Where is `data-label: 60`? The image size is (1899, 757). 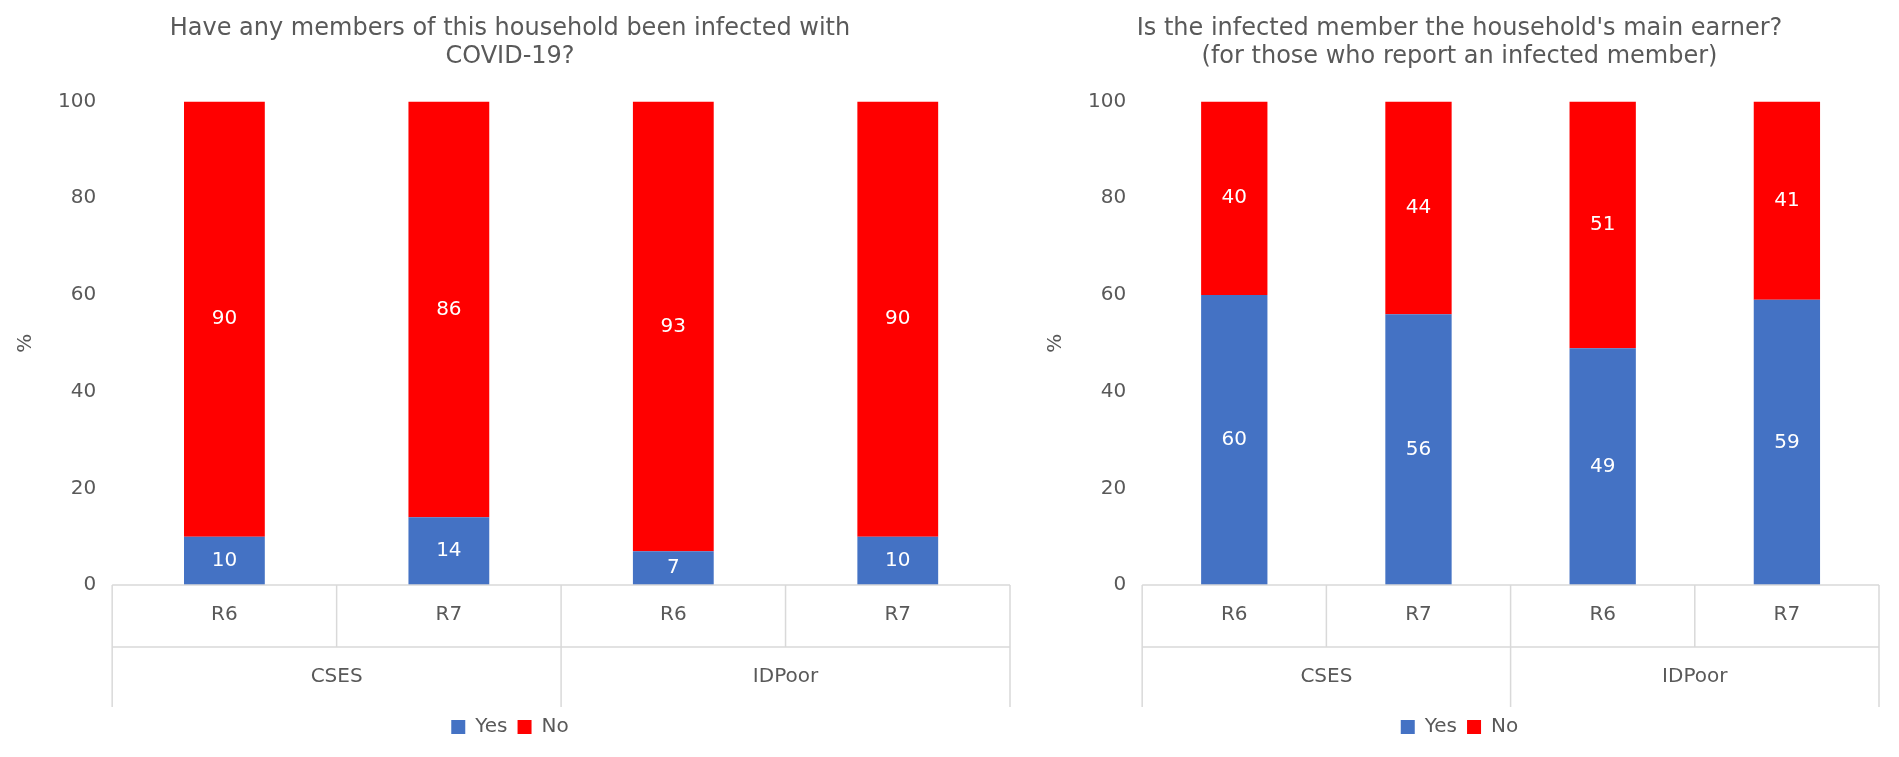 data-label: 60 is located at coordinates (1234, 438).